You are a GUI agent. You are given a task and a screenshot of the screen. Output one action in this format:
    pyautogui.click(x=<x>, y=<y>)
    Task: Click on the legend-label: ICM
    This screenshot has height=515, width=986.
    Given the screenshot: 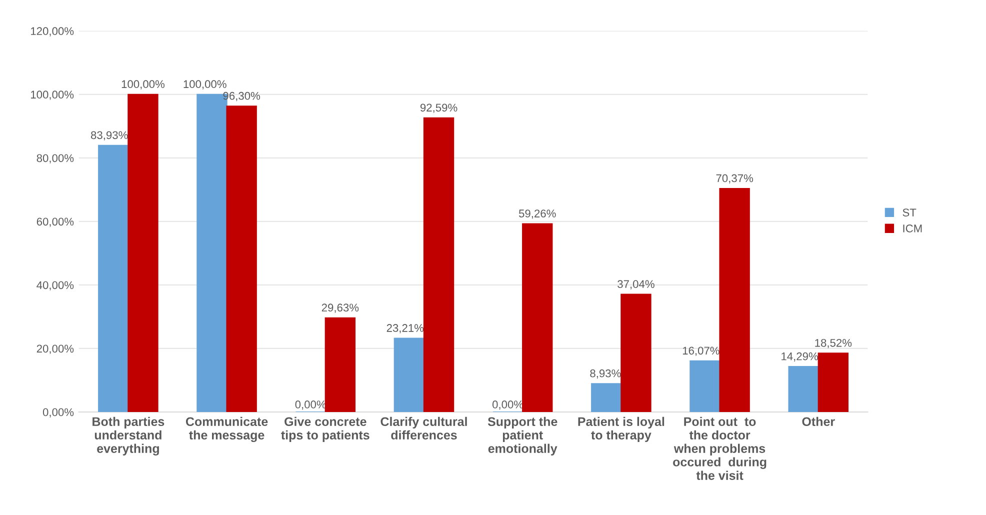 What is the action you would take?
    pyautogui.click(x=912, y=228)
    